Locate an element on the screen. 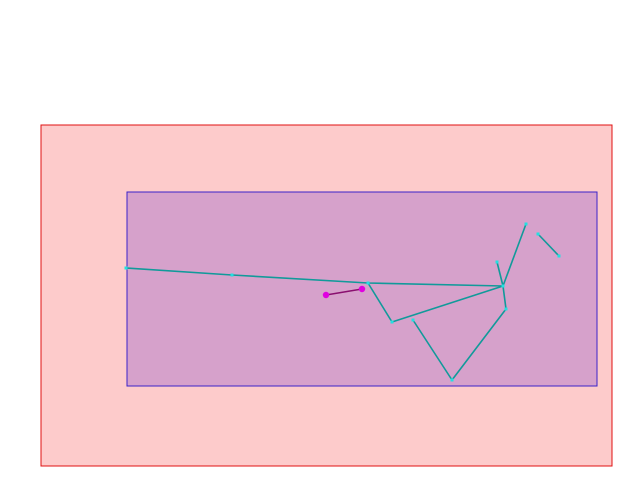 The image size is (640, 480). selected-segment is located at coordinates (344, 292).